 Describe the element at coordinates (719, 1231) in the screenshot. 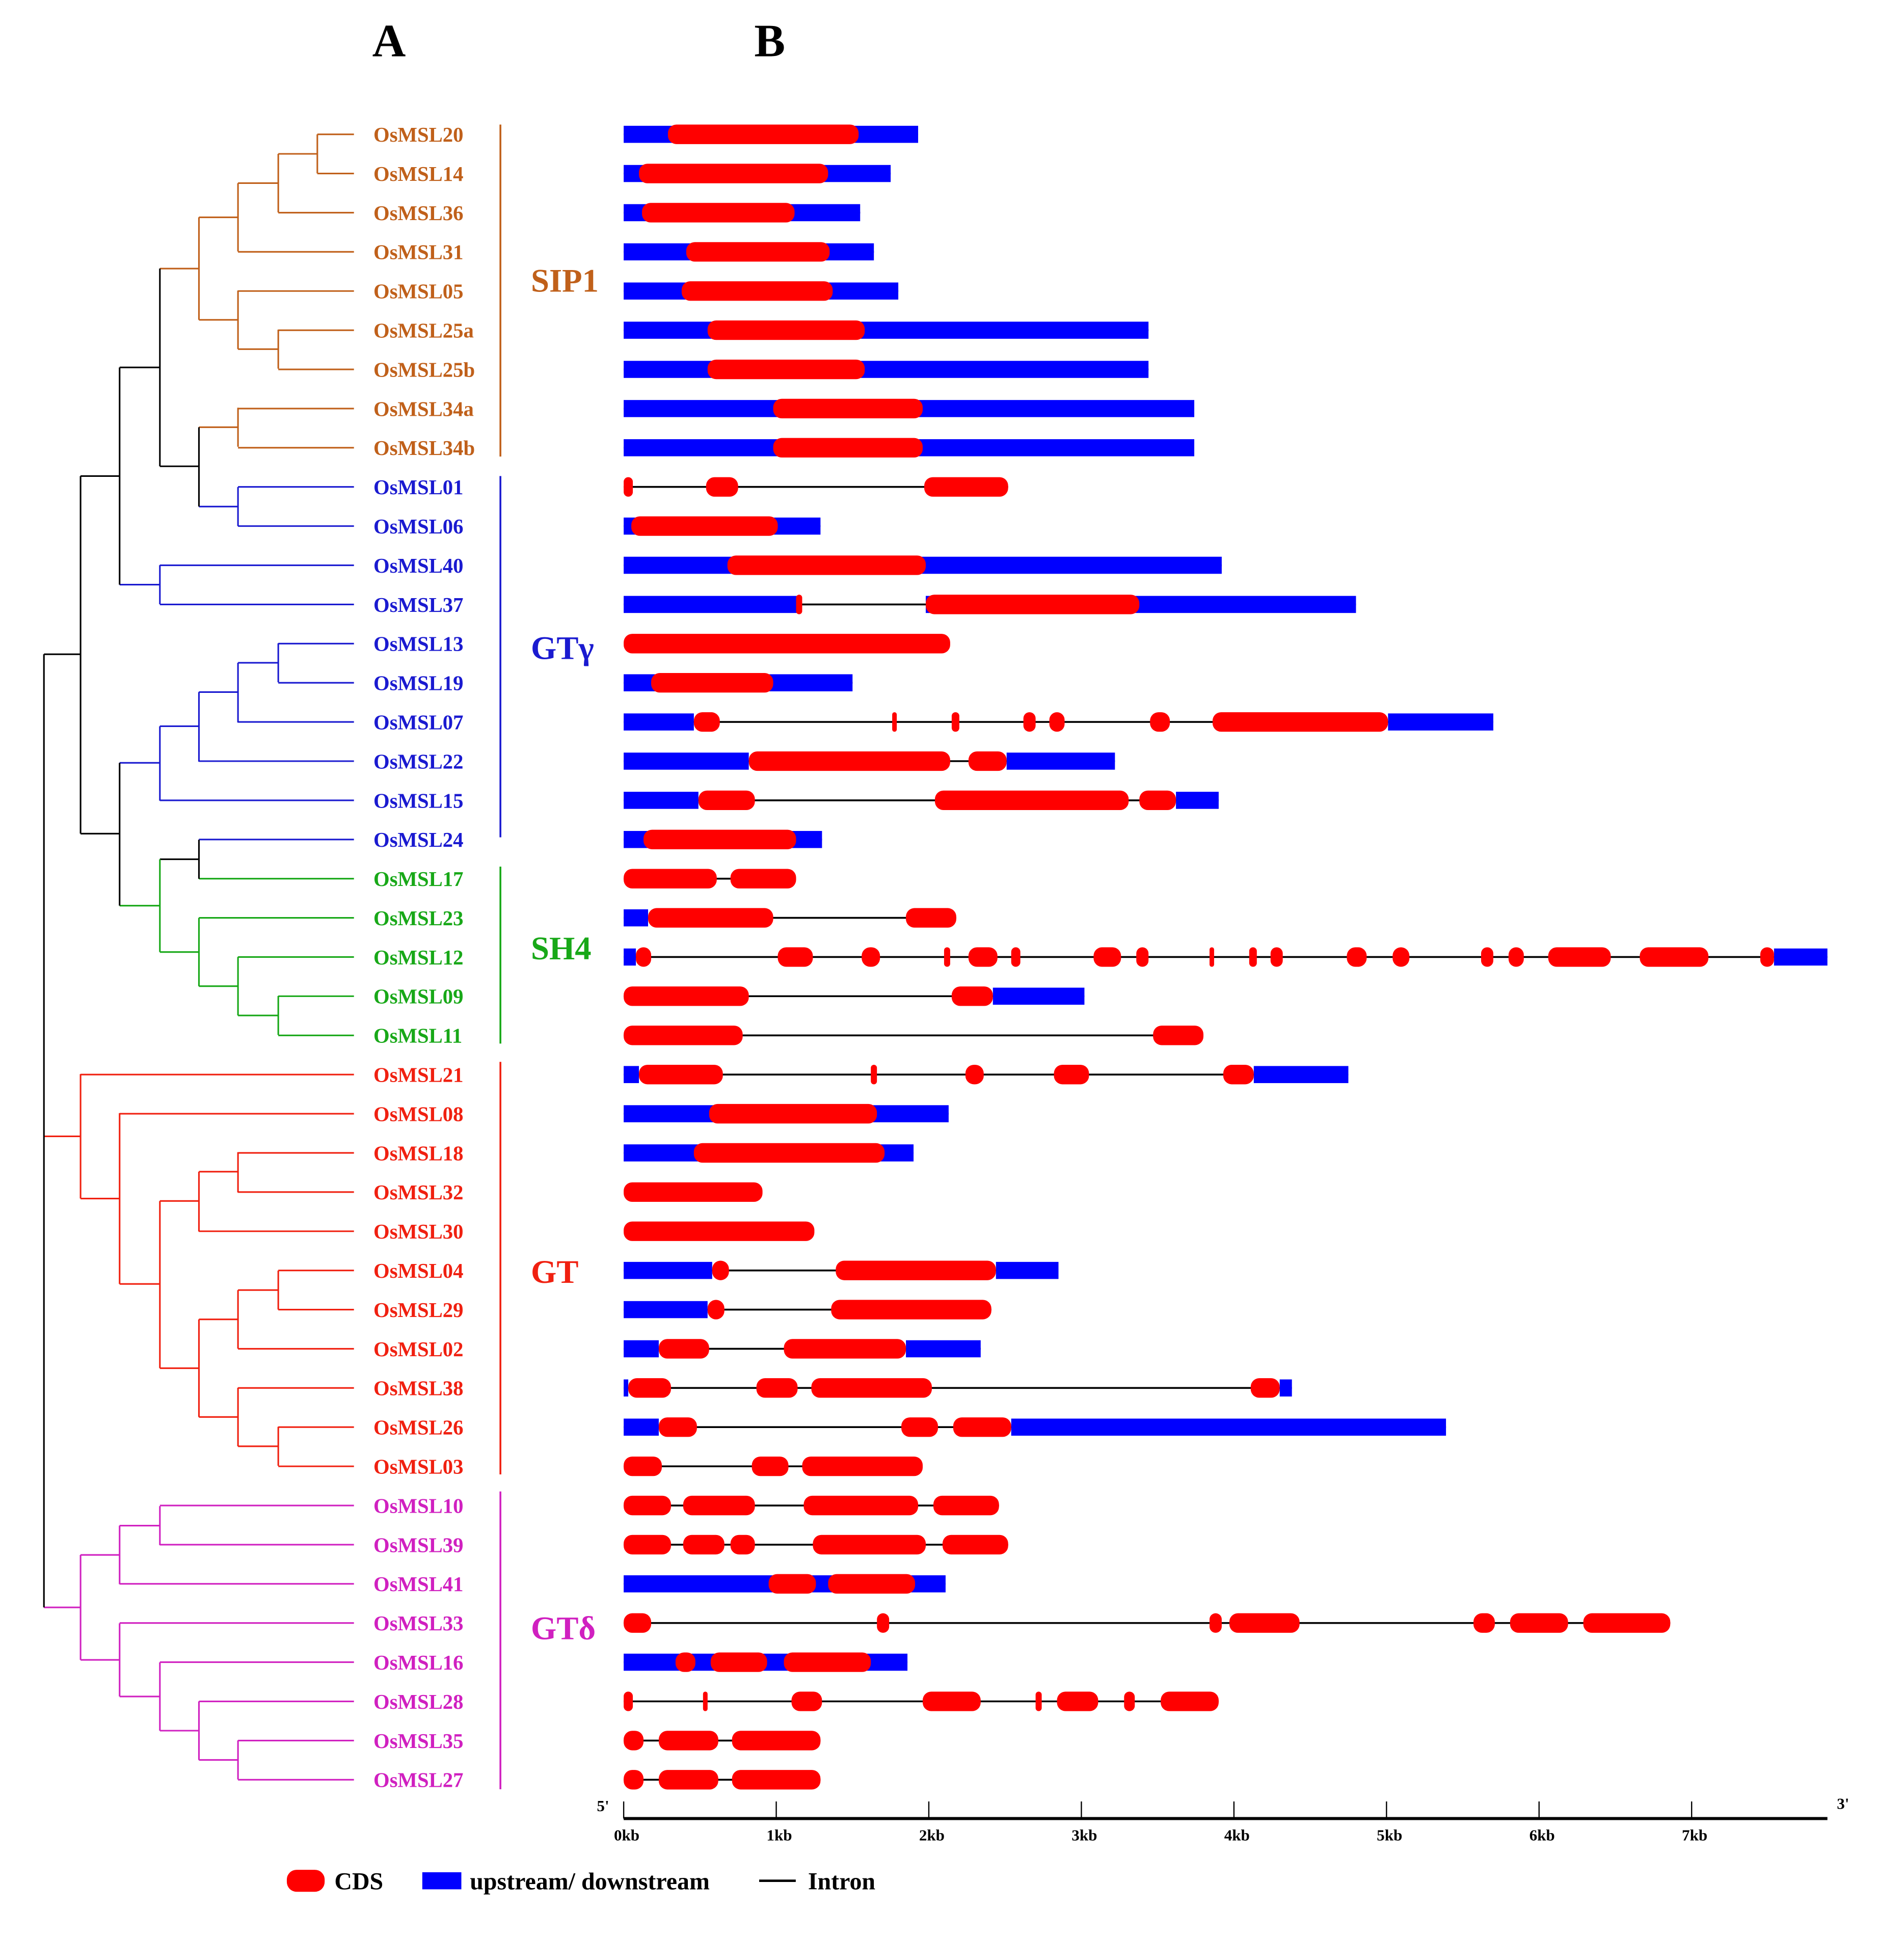

I see `gene-structure-OsMSL30` at that location.